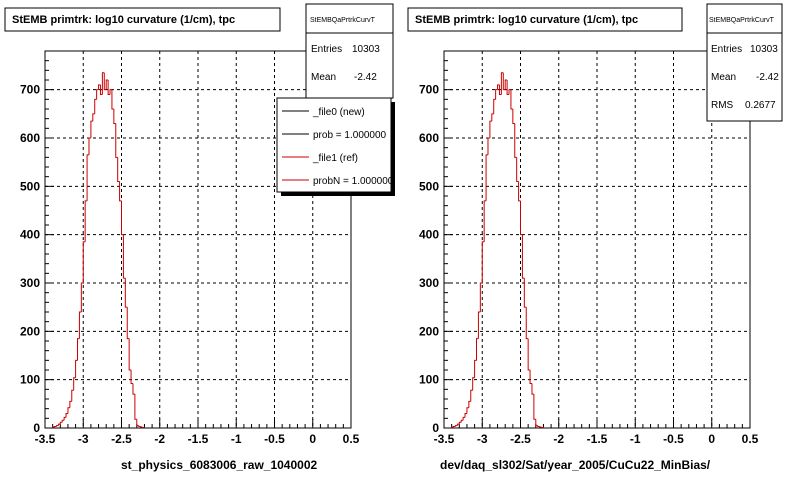  I want to click on legend-box, so click(334, 145).